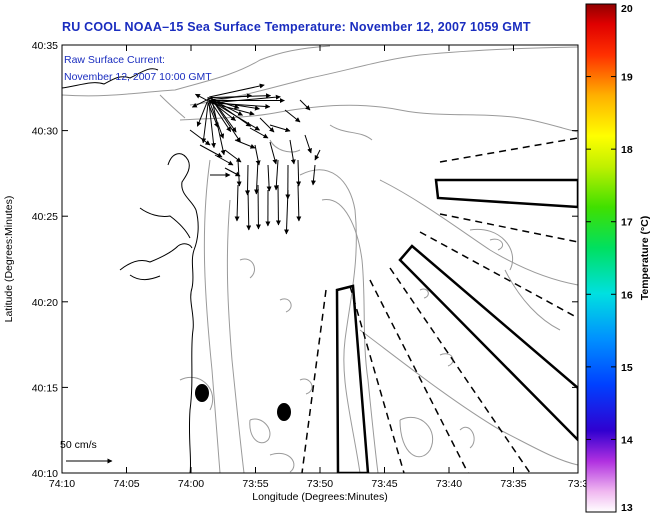  I want to click on colorbar-tick-label: 19, so click(627, 78).